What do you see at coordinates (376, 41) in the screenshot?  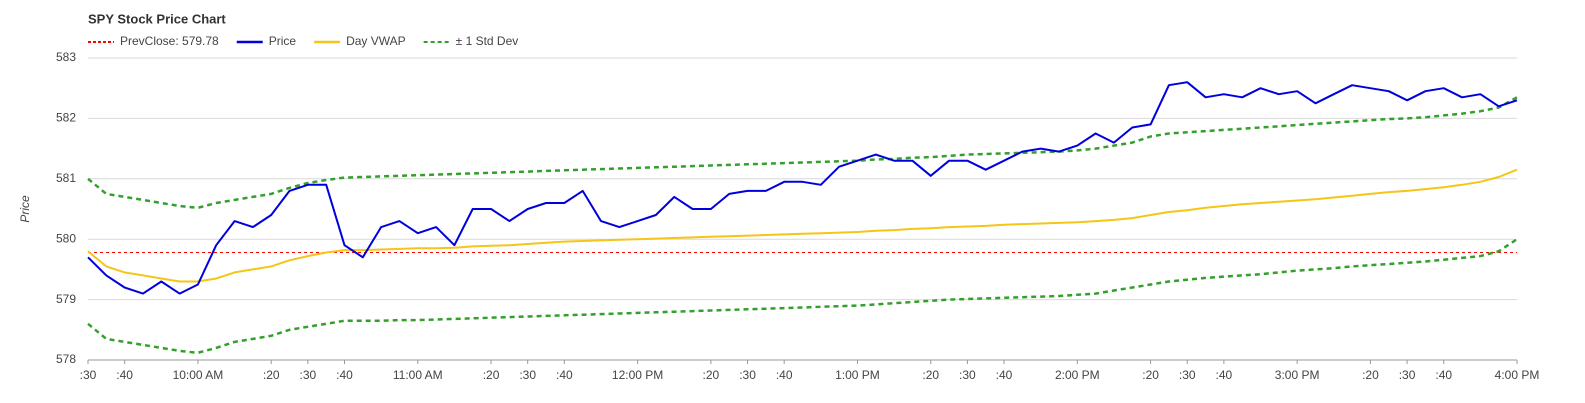 I see `legend-series-label: Day VWAP` at bounding box center [376, 41].